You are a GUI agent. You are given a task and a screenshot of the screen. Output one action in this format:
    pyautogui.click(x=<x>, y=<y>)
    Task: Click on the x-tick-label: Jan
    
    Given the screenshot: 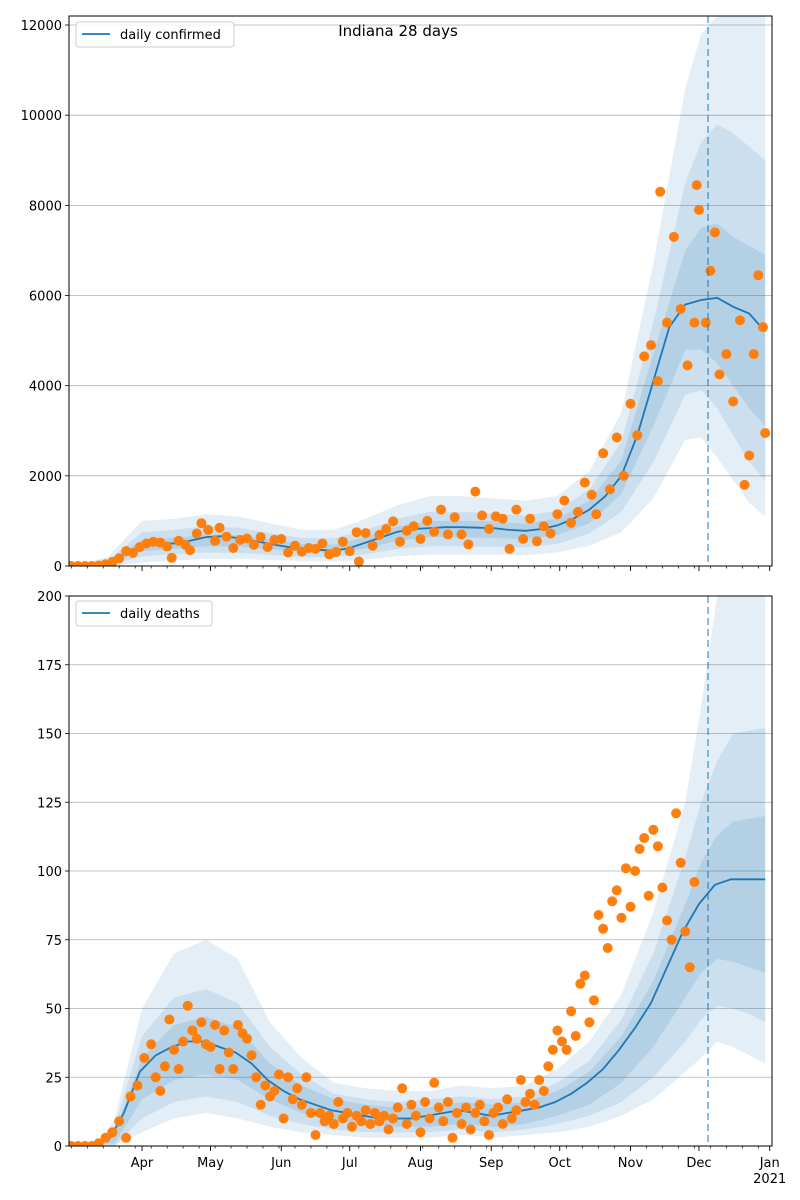 What is the action you would take?
    pyautogui.click(x=769, y=1163)
    